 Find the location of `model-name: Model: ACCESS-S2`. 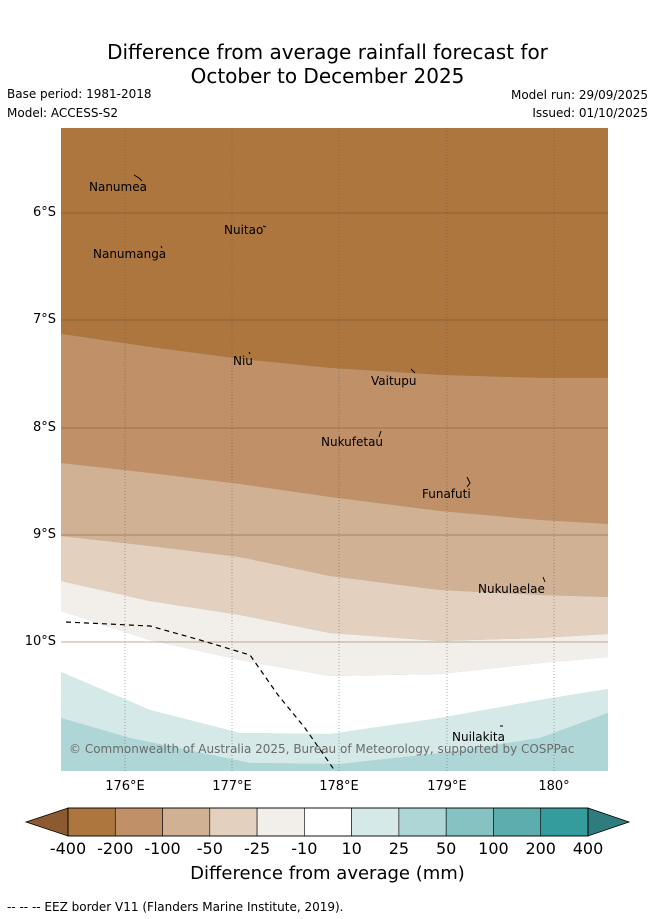

model-name: Model: ACCESS-S2 is located at coordinates (63, 113).